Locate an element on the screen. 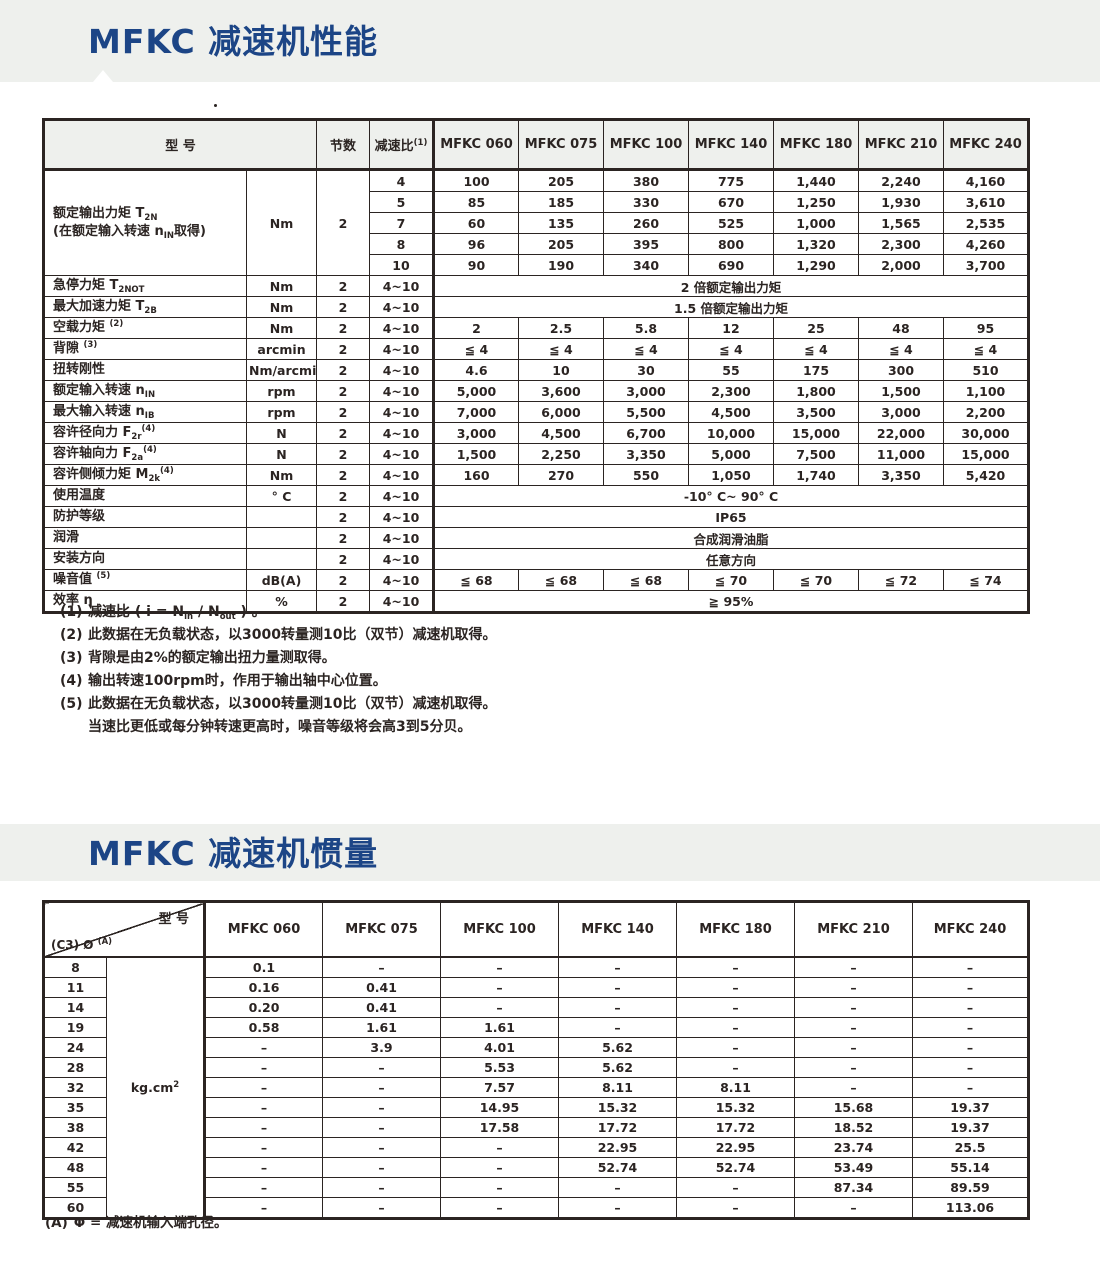 The image size is (1100, 1273). value-cell: 10 is located at coordinates (561, 370).